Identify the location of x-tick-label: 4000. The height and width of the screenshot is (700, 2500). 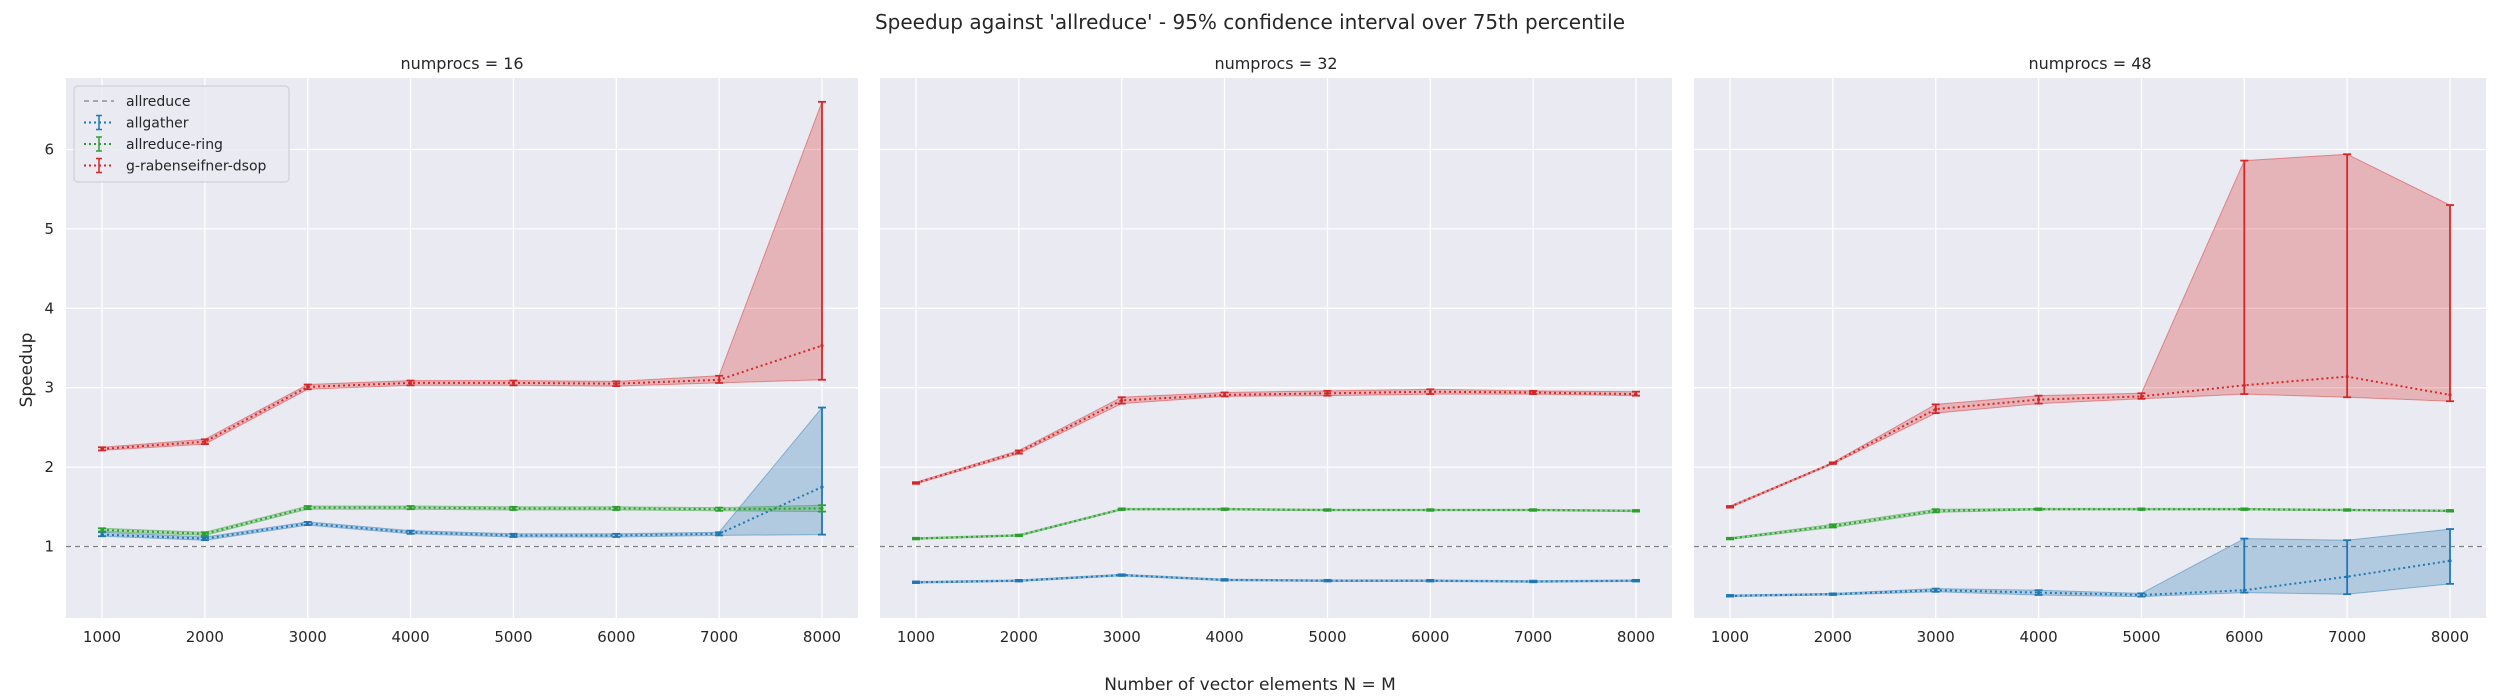
(1224, 637).